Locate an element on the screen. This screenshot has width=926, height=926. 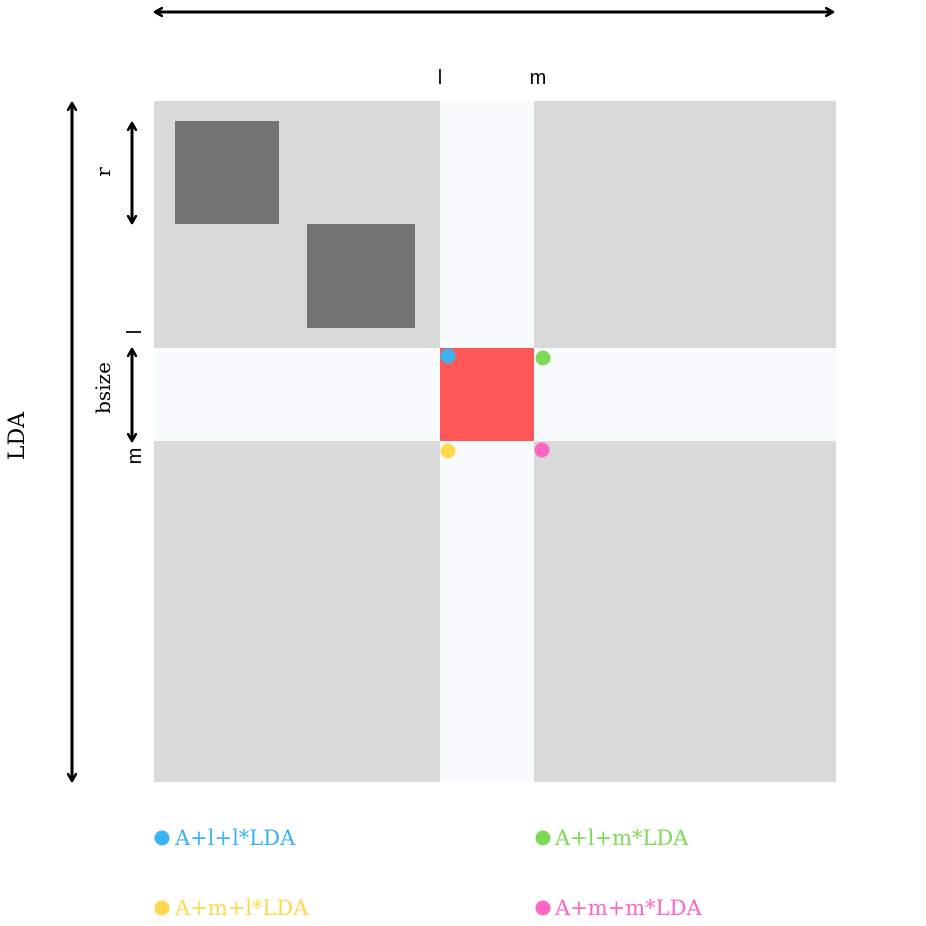
highlight-block is located at coordinates (487, 394).